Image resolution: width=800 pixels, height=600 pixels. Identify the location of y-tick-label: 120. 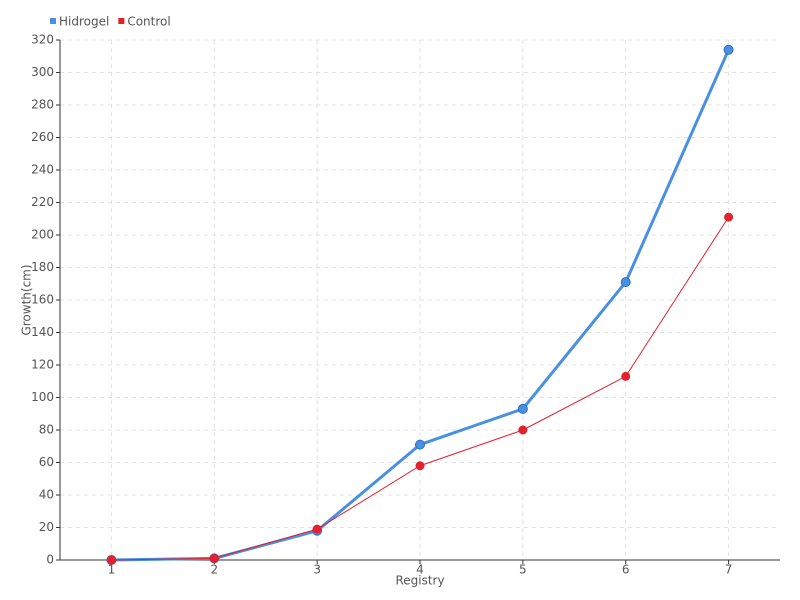
(42, 365).